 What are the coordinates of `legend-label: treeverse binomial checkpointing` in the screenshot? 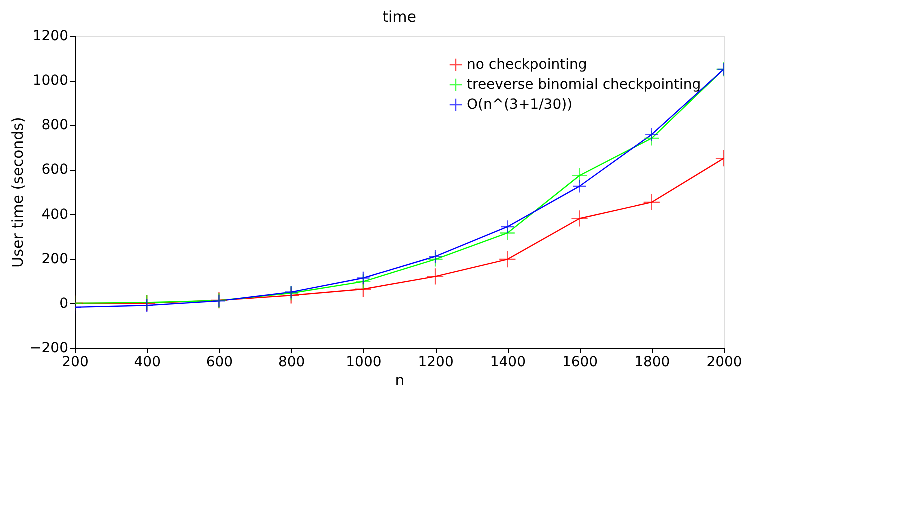 It's located at (584, 85).